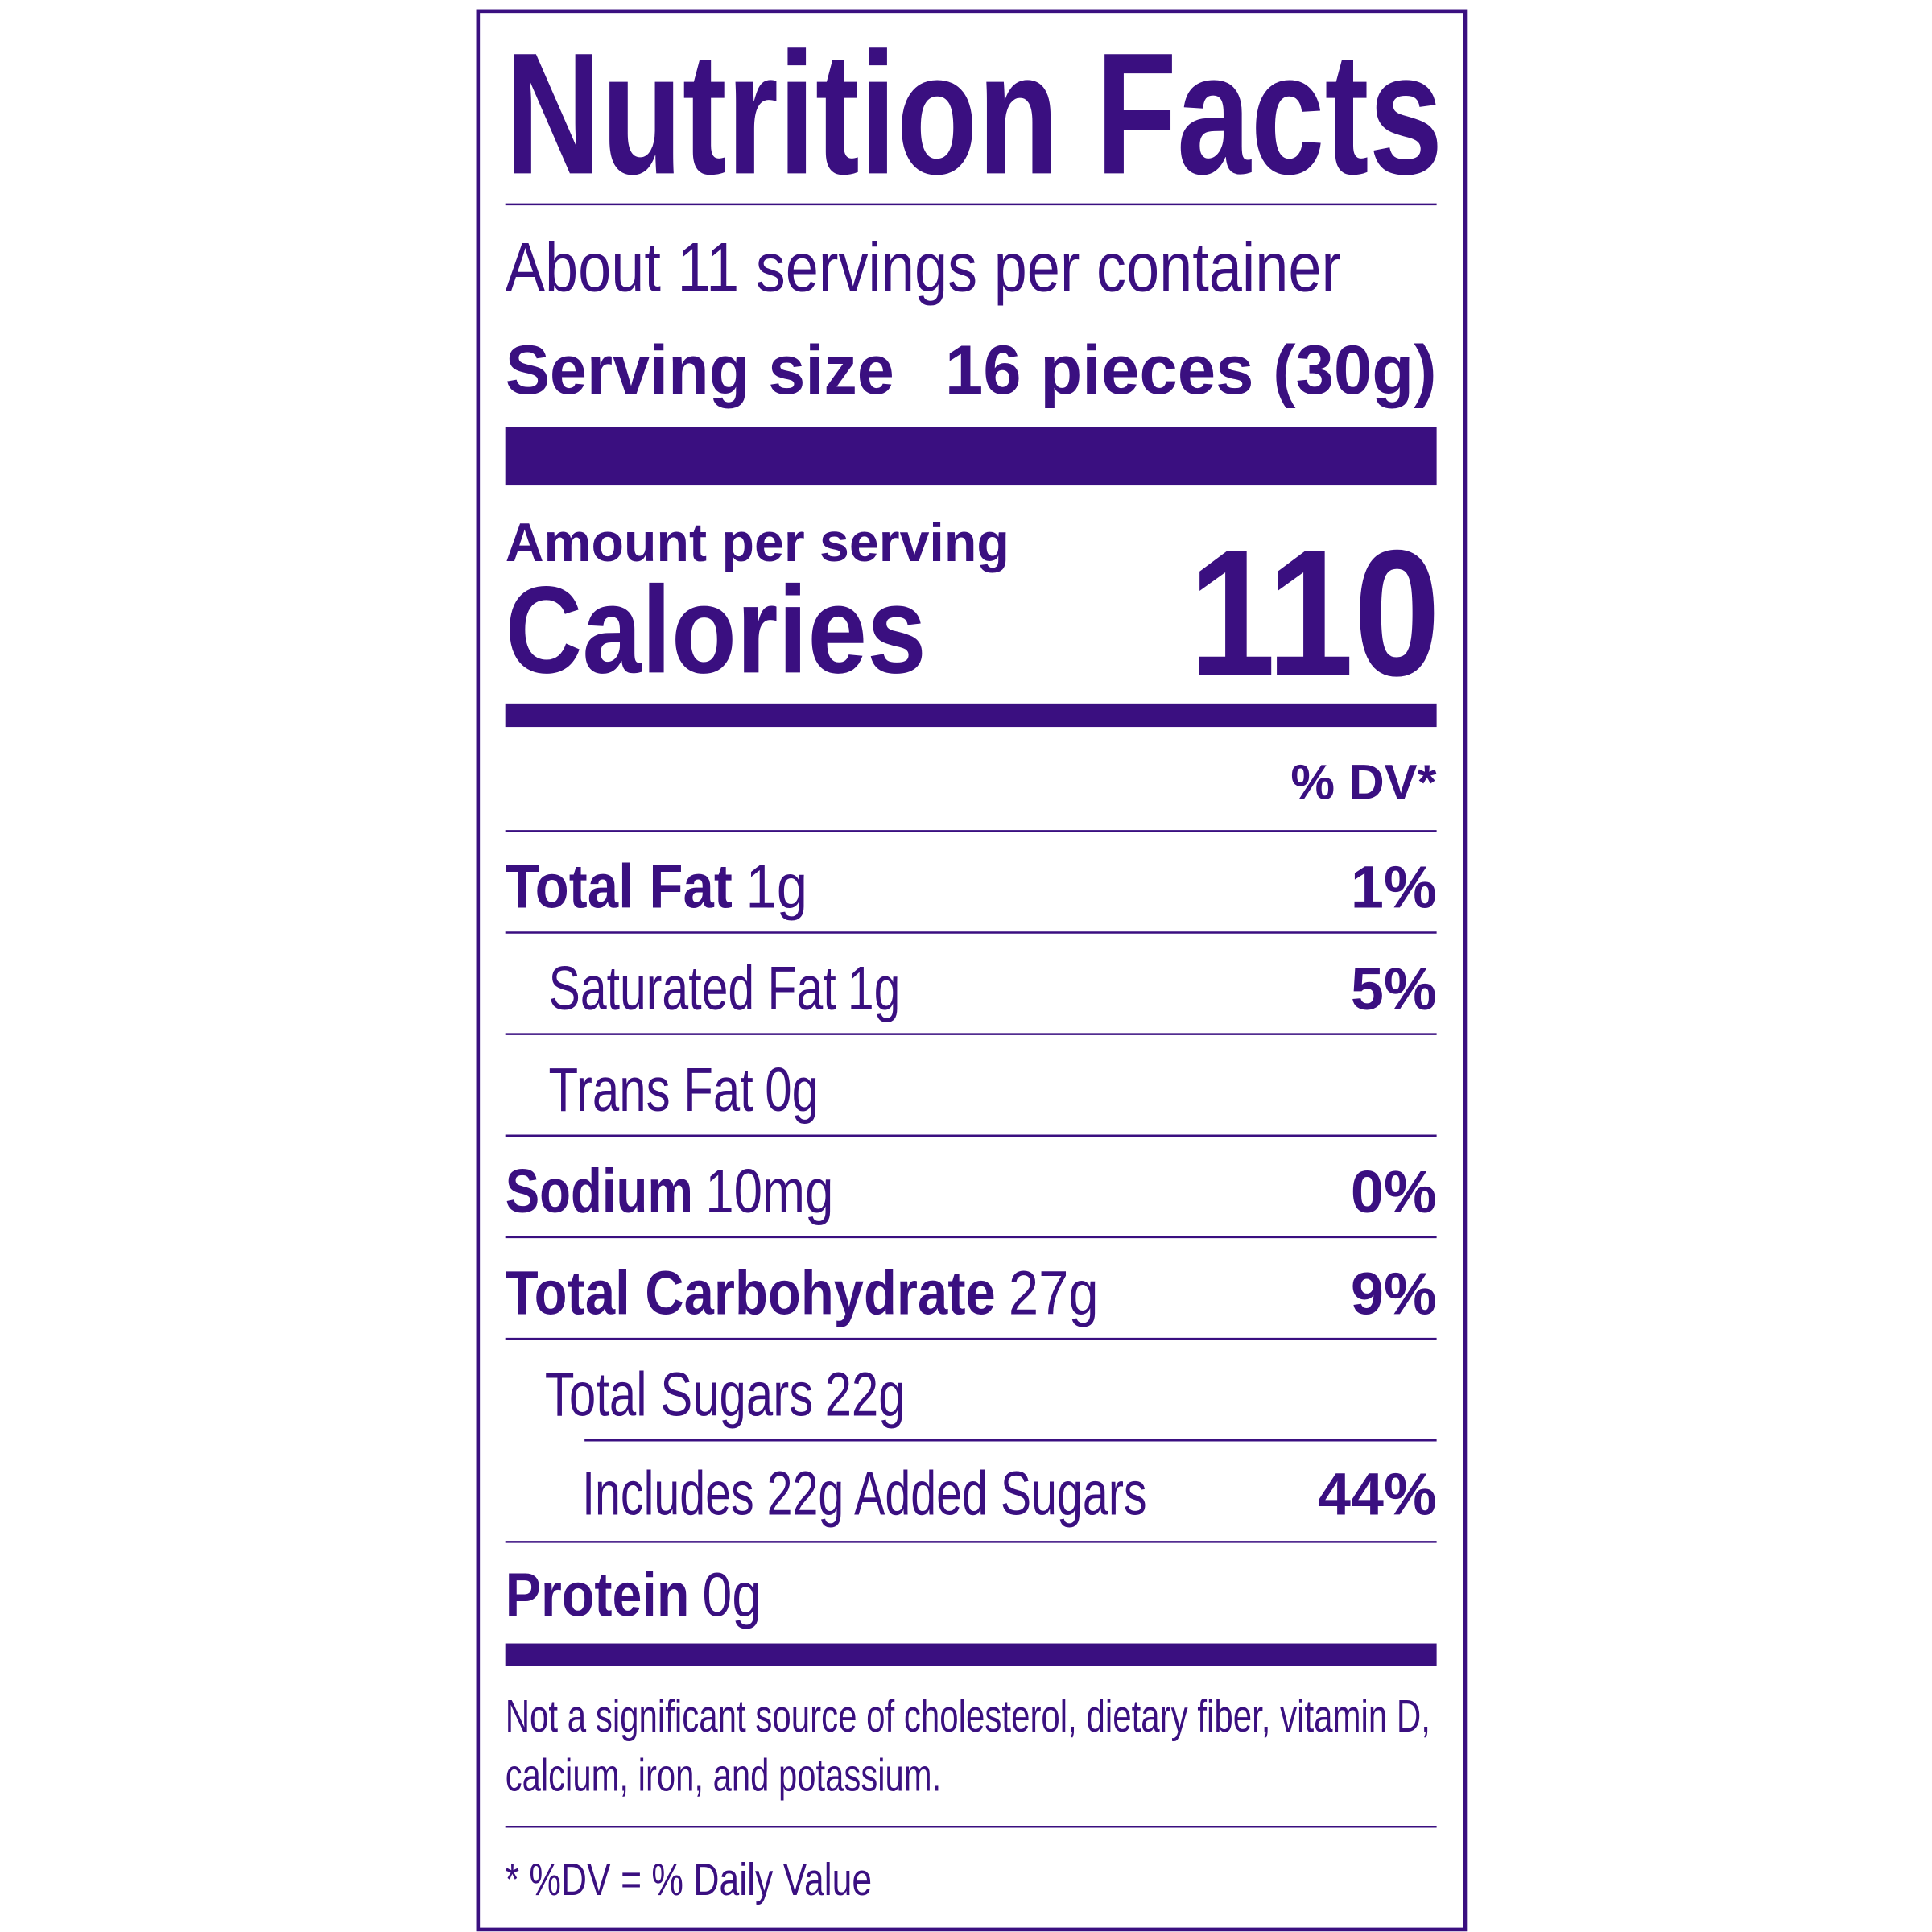 This screenshot has height=1932, width=1932. What do you see at coordinates (1377, 1494) in the screenshot?
I see `nutrient-dv: 44%` at bounding box center [1377, 1494].